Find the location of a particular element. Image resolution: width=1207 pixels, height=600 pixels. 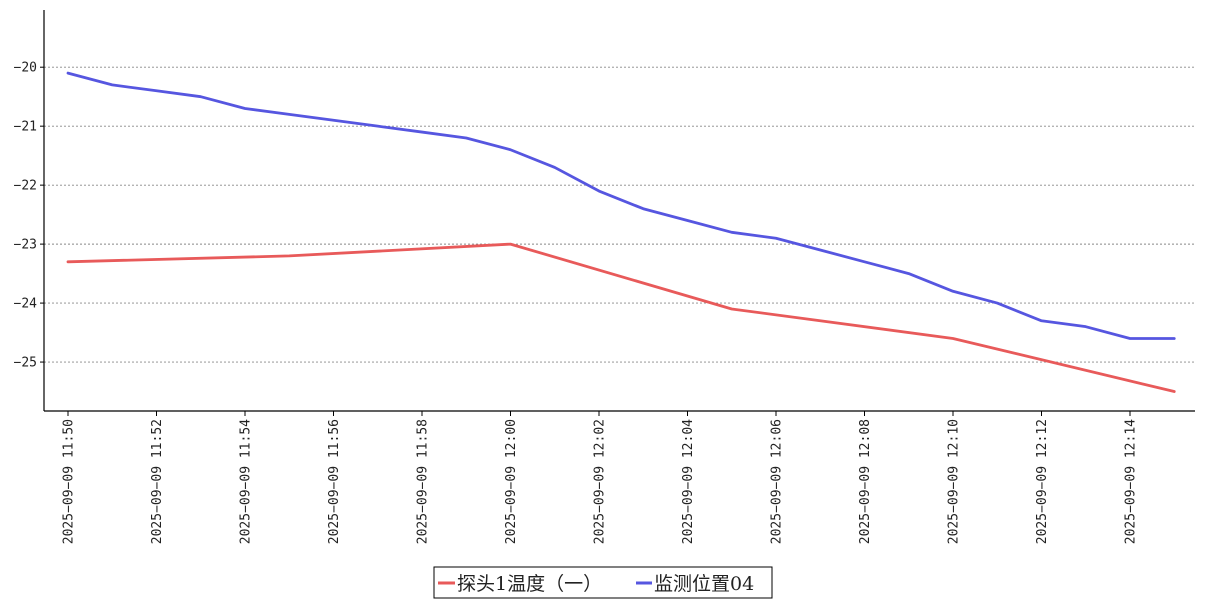

x-tick-label: 2025−09−09 12:14 is located at coordinates (1131, 481).